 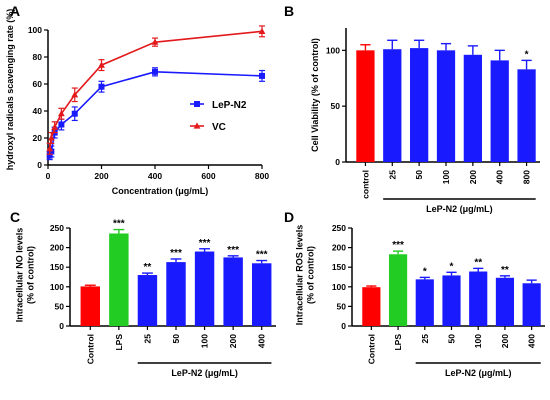 What do you see at coordinates (57, 287) in the screenshot?
I see `panel-c-y-tick-label: 100` at bounding box center [57, 287].